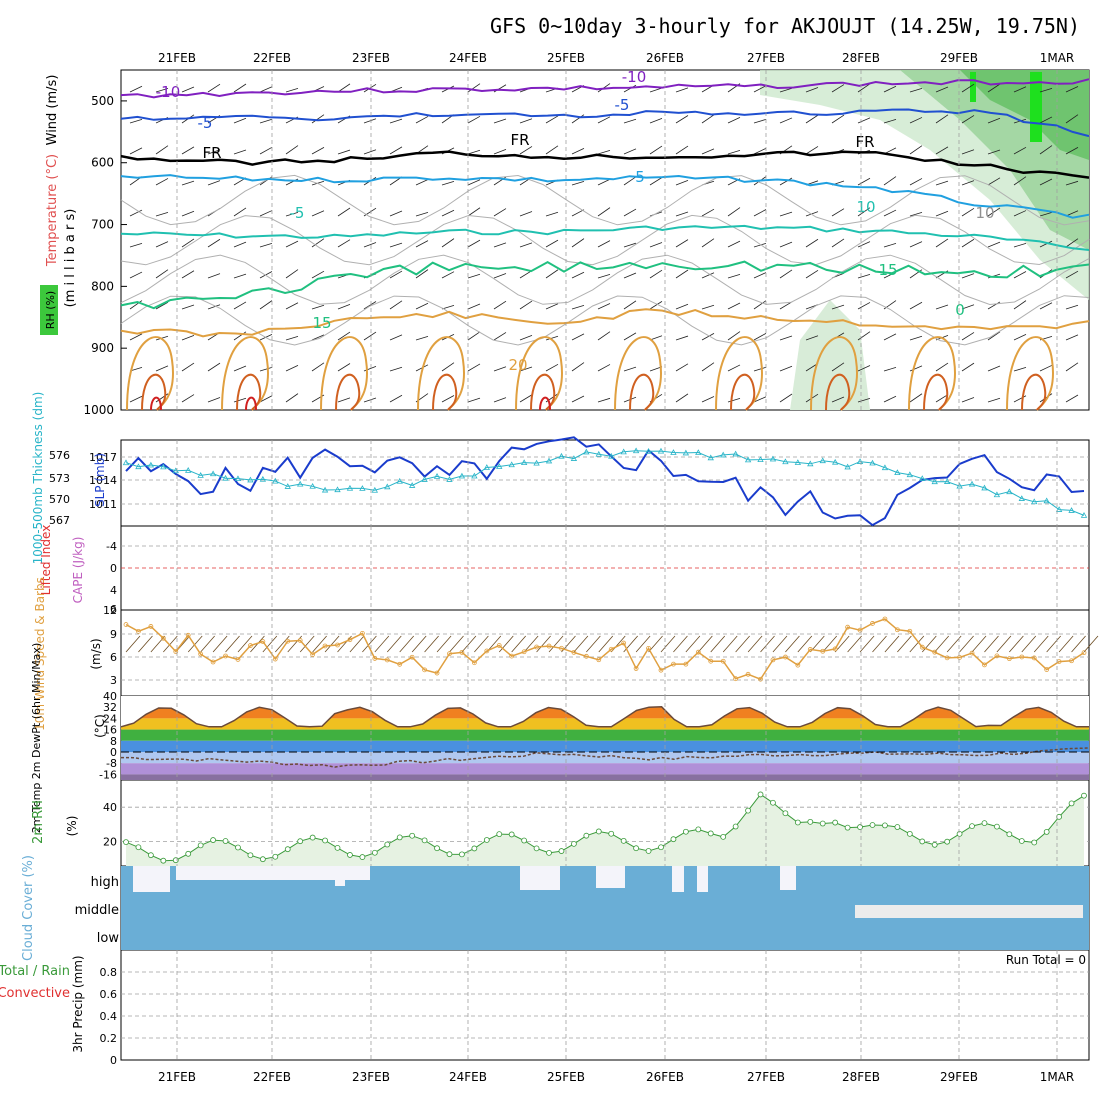  I want to click on dewpoint-line, so click(605, 757).